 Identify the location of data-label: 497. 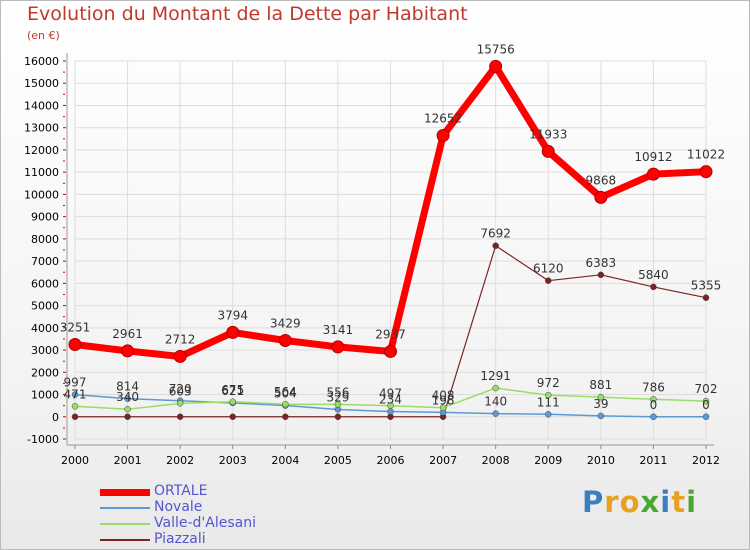
(390, 394).